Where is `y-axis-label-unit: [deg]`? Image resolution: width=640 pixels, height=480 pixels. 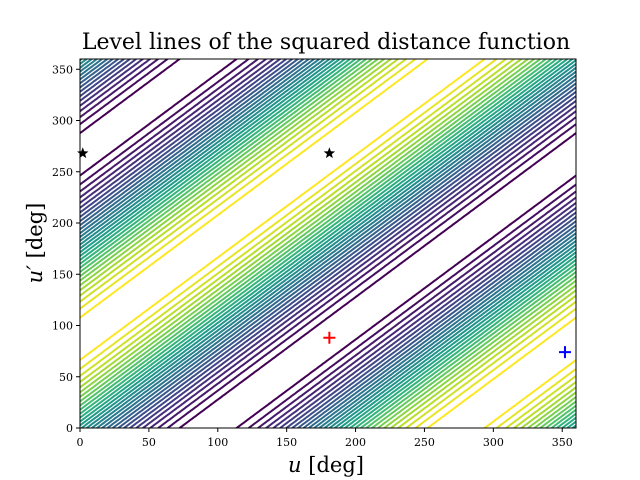
y-axis-label-unit: [deg] is located at coordinates (35, 234).